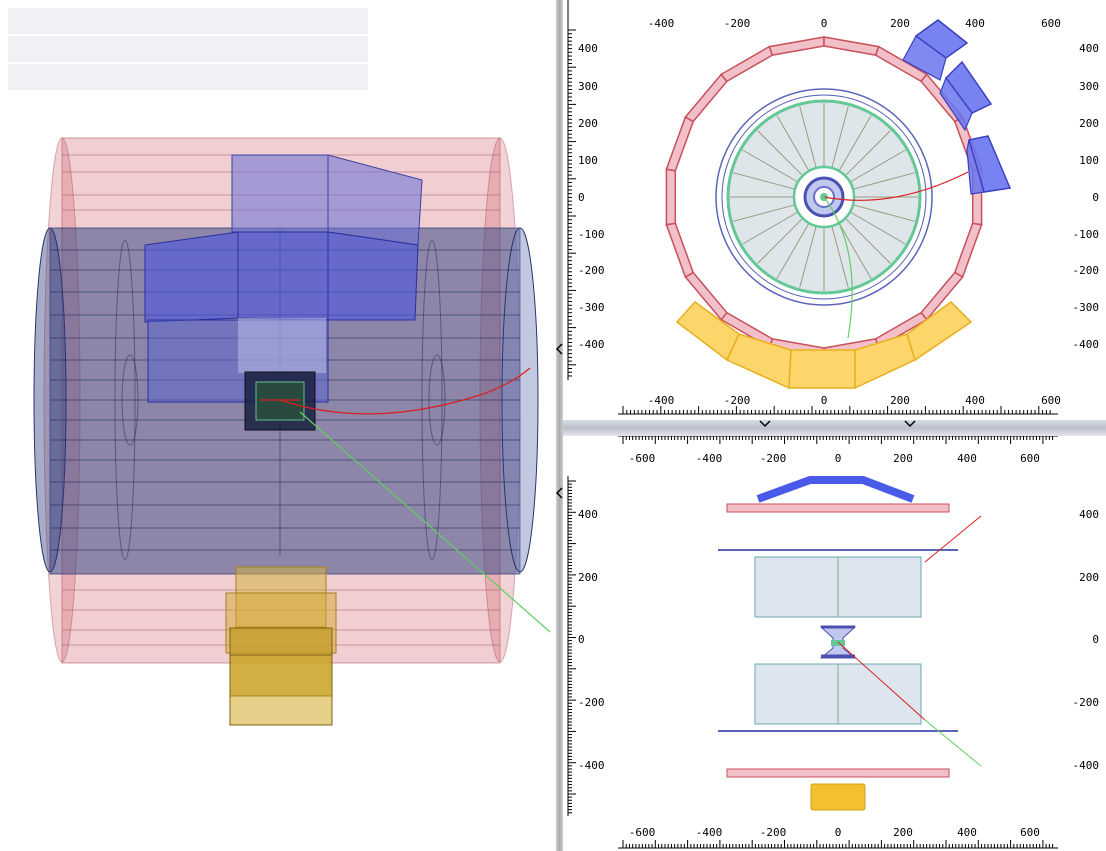  I want to click on rphi-bottom-tick: -200, so click(737, 400).